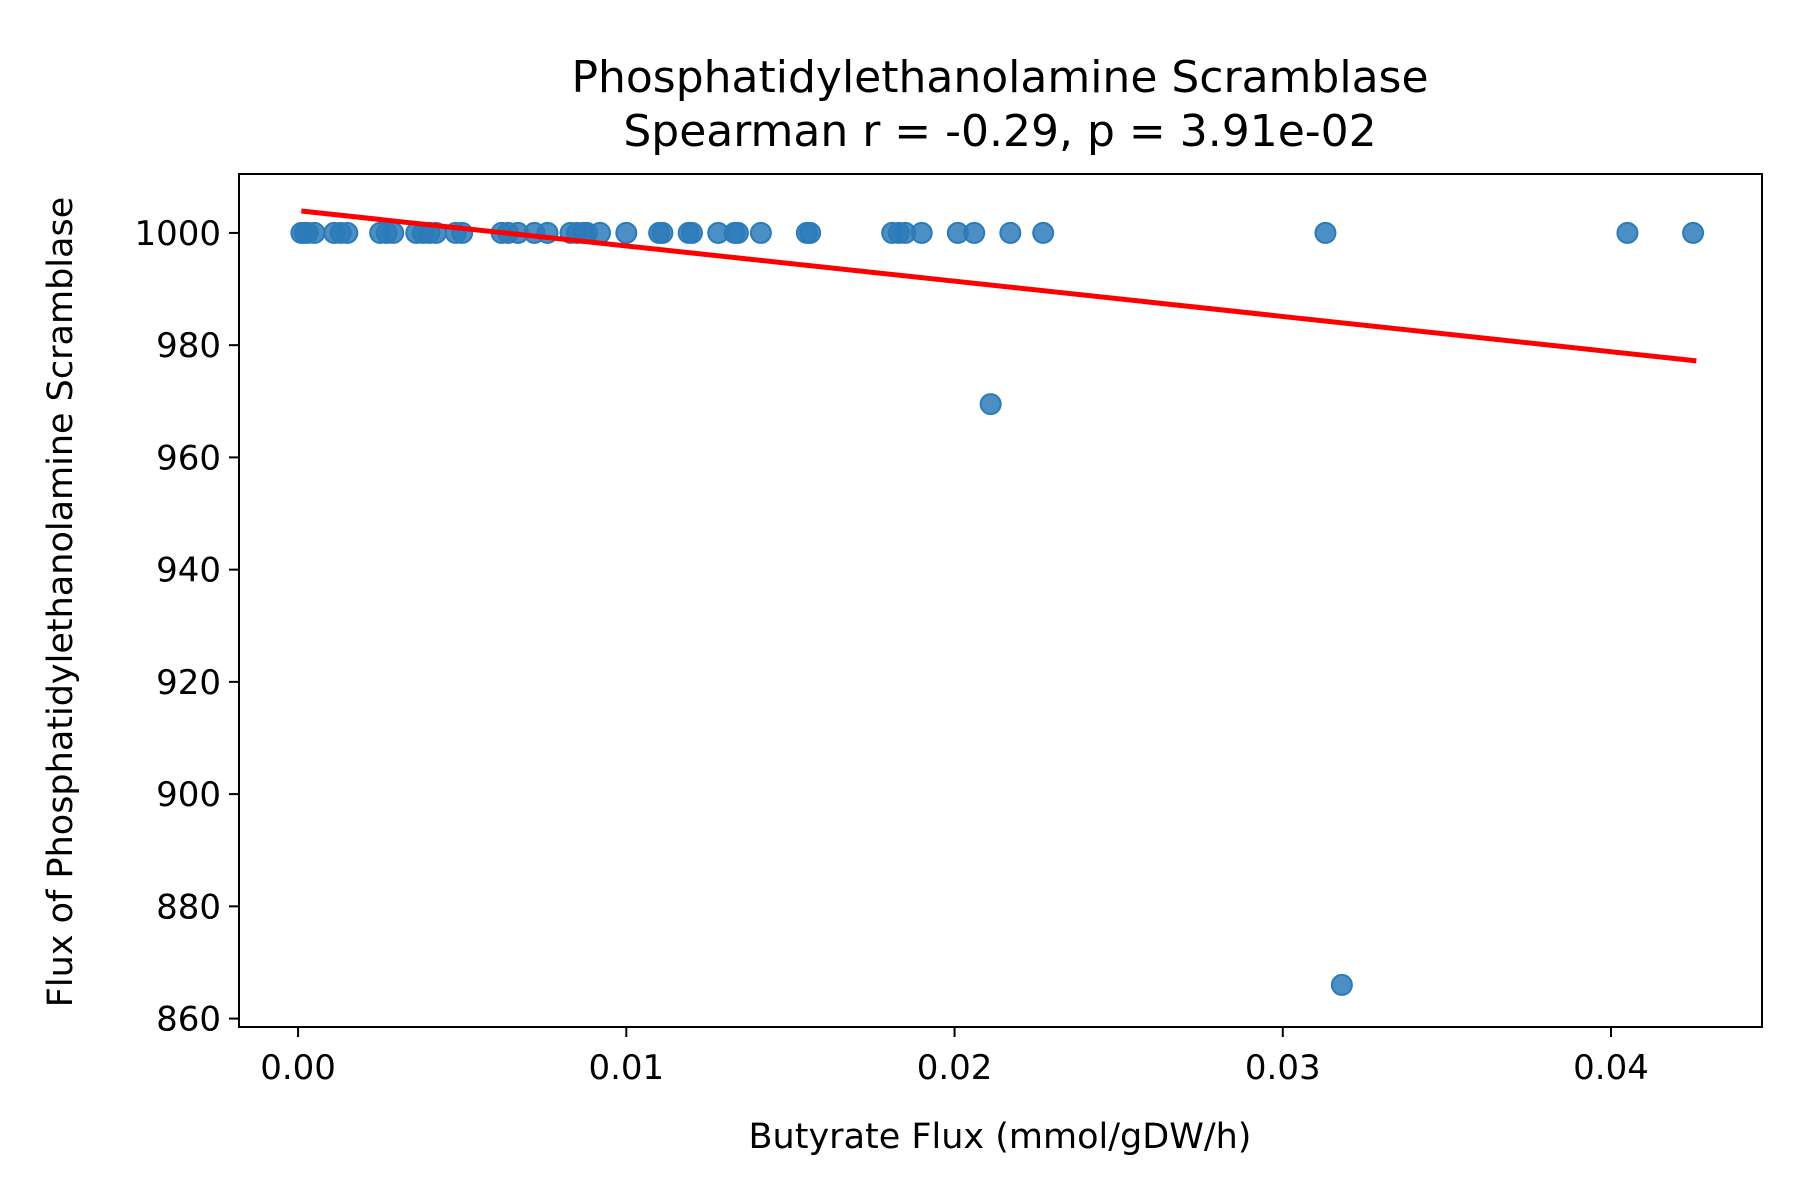 This screenshot has height=1200, width=1800. I want to click on x-axis-ticks: 0.00 0.01 0.02 0.03 0.04, so click(954, 1057).